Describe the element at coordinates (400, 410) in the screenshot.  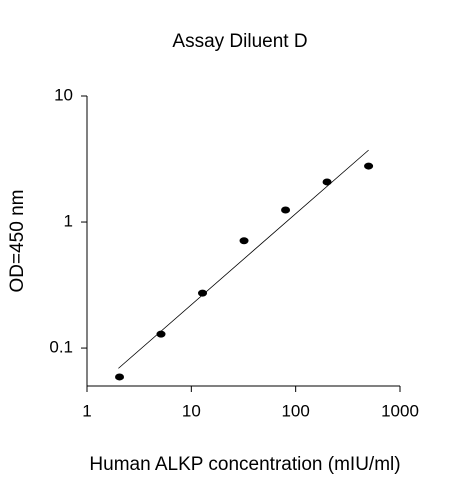
I see `x-tick-label: 1000` at that location.